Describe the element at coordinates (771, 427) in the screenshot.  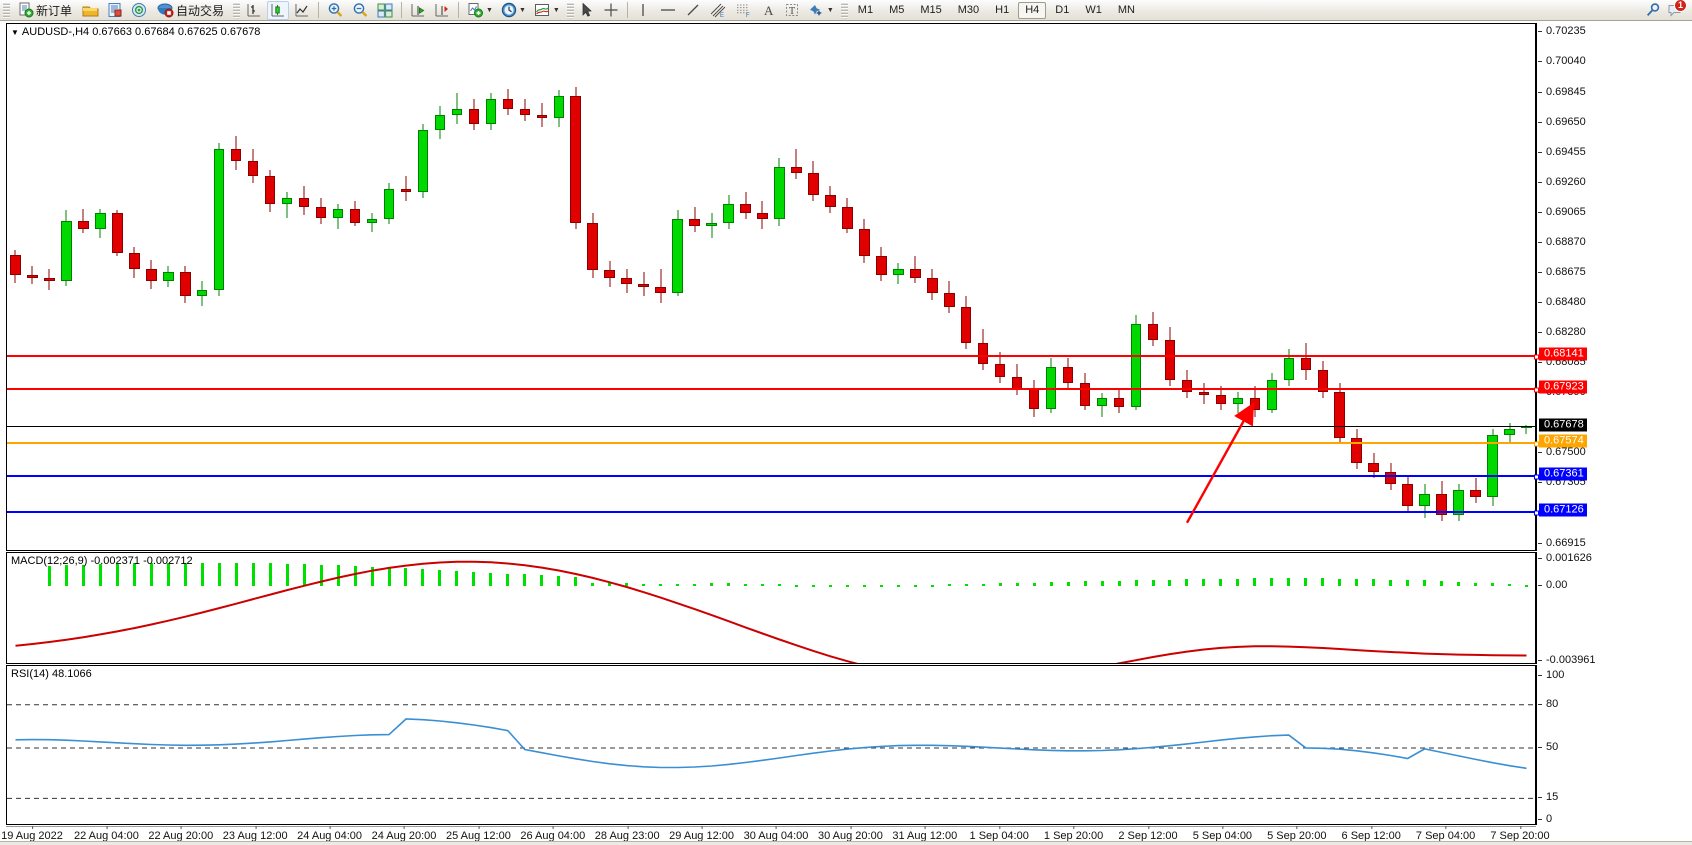
I see `current-price-line` at that location.